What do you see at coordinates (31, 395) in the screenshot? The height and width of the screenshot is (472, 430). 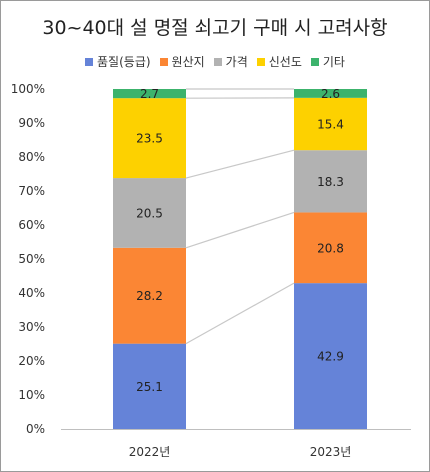 I see `y-tick-label: 10%` at bounding box center [31, 395].